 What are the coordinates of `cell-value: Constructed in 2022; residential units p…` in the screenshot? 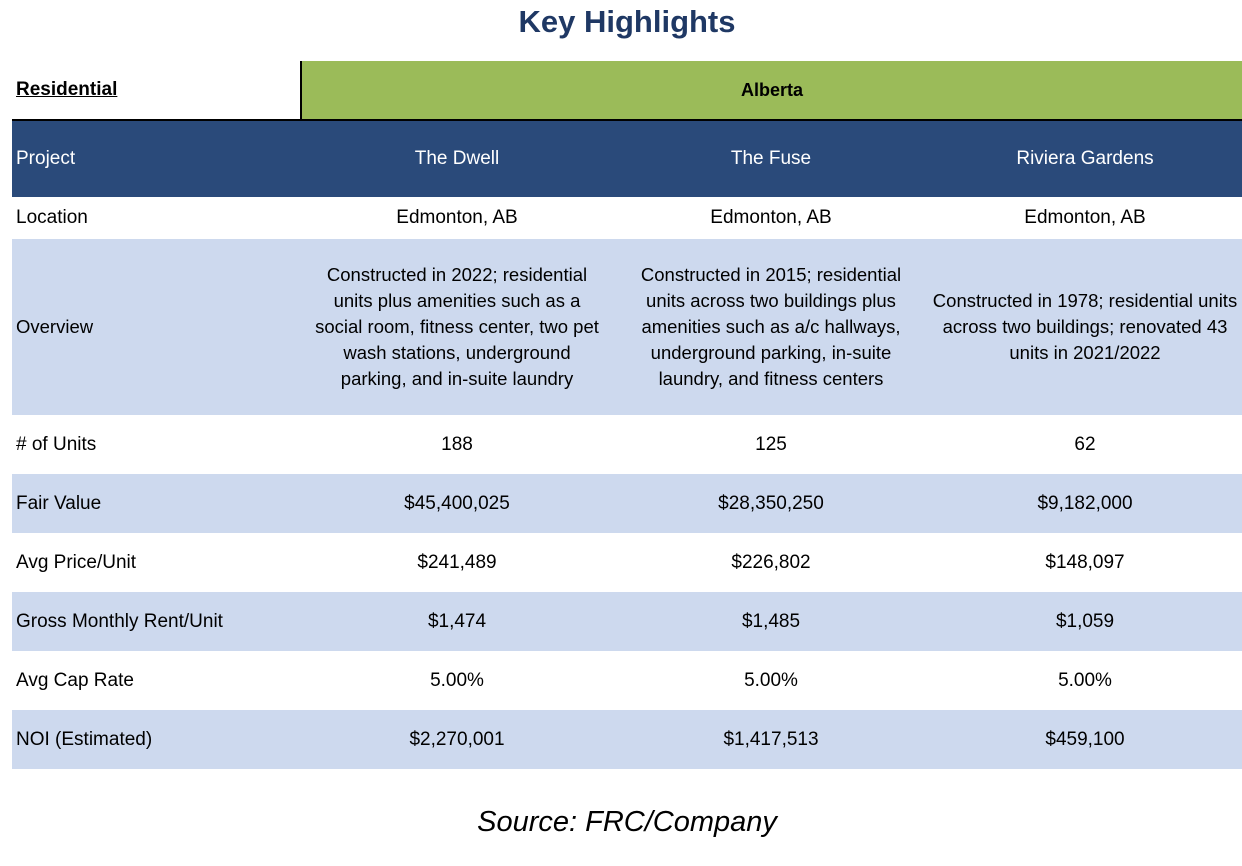 It's located at (457, 326).